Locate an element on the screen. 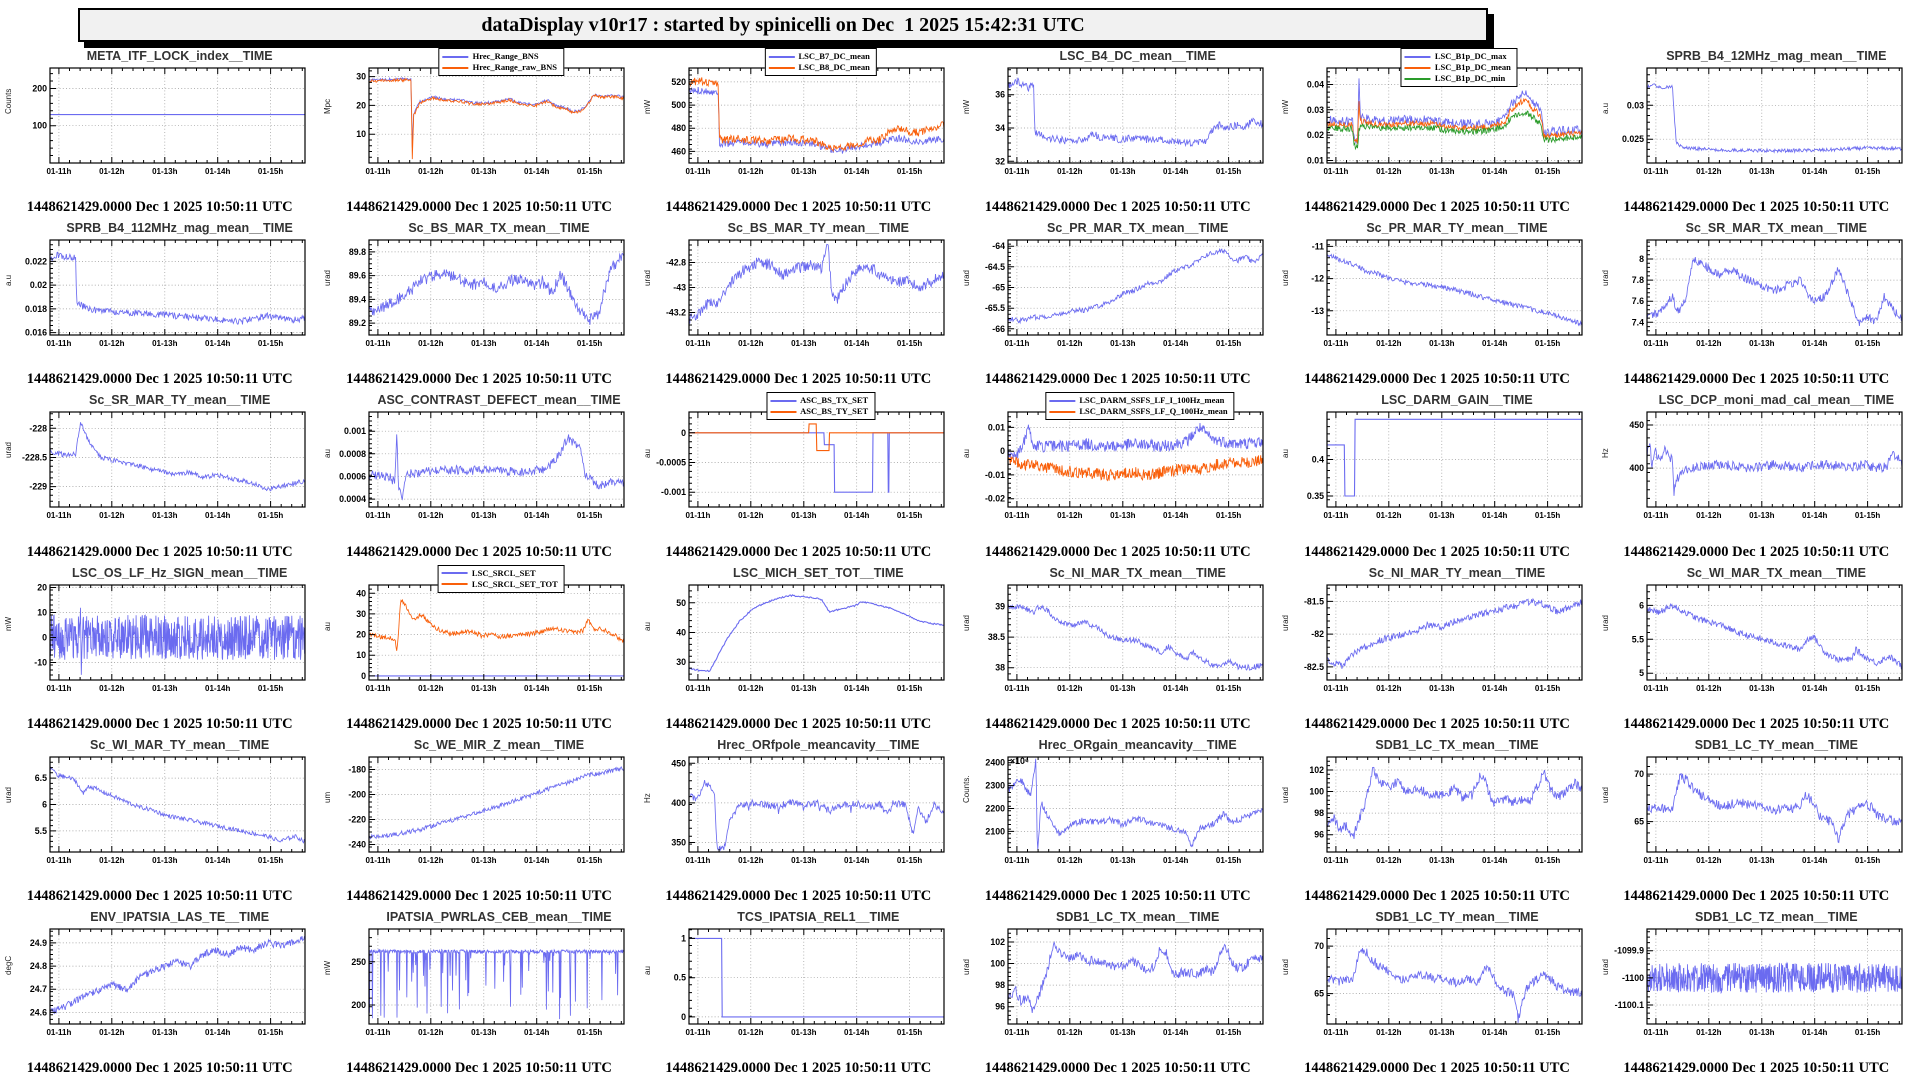  plot-canvas: 5.5 6 6.5 01-11h 01-12h 01-13h 01-14h 01-15h is located at coordinates (160, 810).